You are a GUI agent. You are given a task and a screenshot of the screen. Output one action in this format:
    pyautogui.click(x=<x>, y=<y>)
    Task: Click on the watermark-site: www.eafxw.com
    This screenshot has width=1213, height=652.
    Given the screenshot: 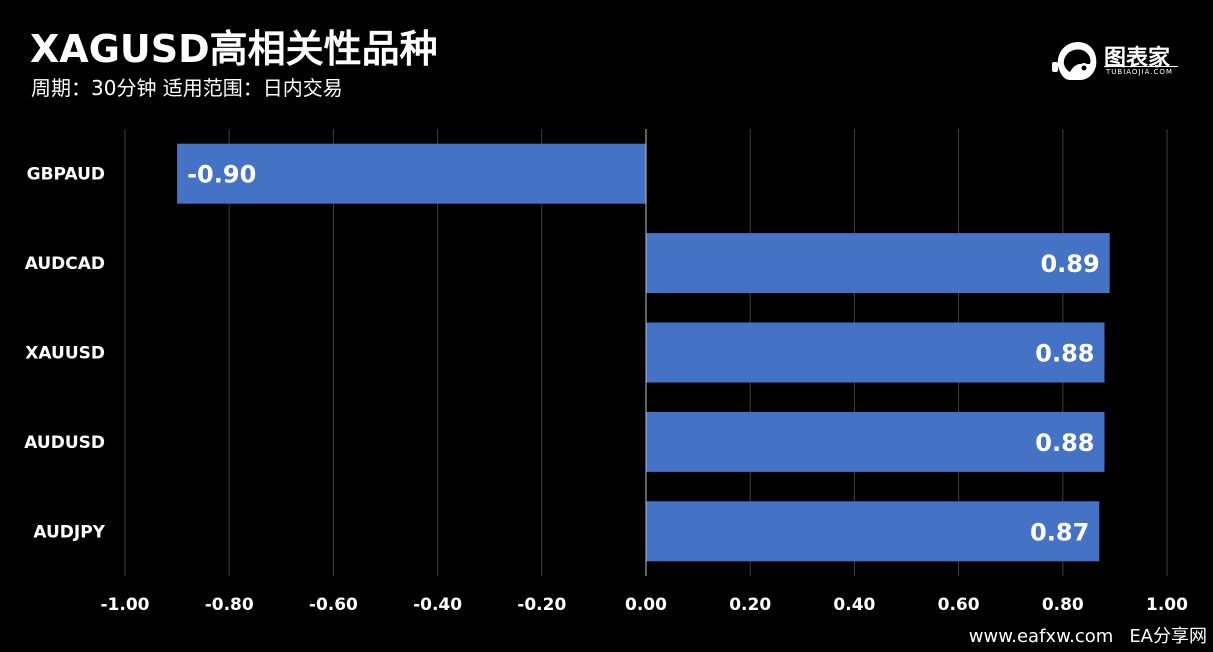 What is the action you would take?
    pyautogui.click(x=1041, y=636)
    